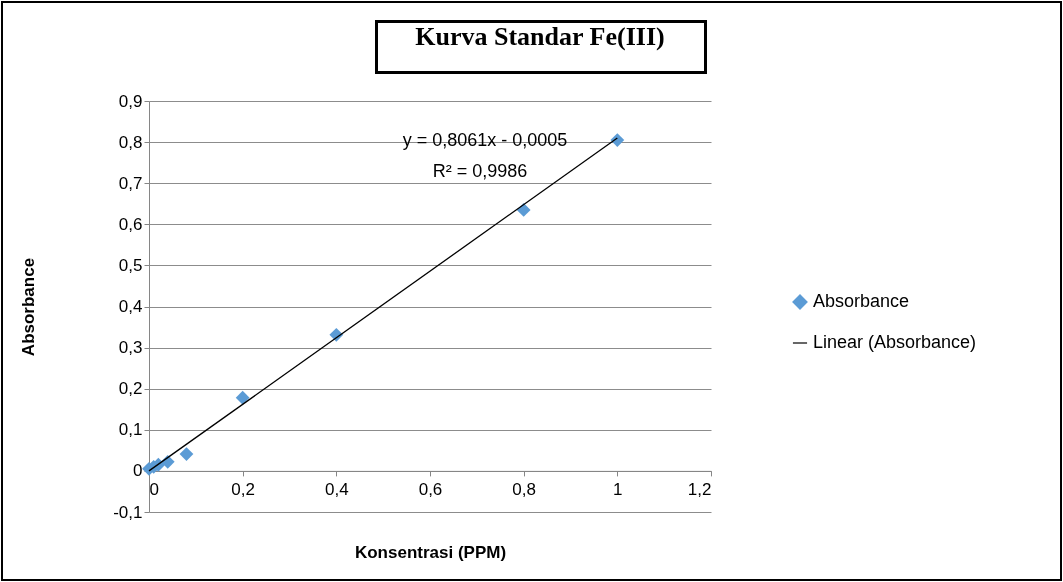  What do you see at coordinates (28, 307) in the screenshot?
I see `y-axis-title: Absorbance` at bounding box center [28, 307].